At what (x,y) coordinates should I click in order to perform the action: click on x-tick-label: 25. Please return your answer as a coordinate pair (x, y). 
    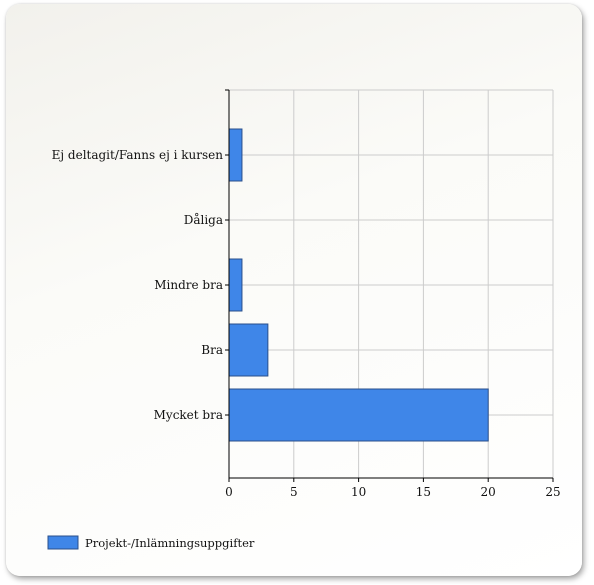
    Looking at the image, I should click on (552, 492).